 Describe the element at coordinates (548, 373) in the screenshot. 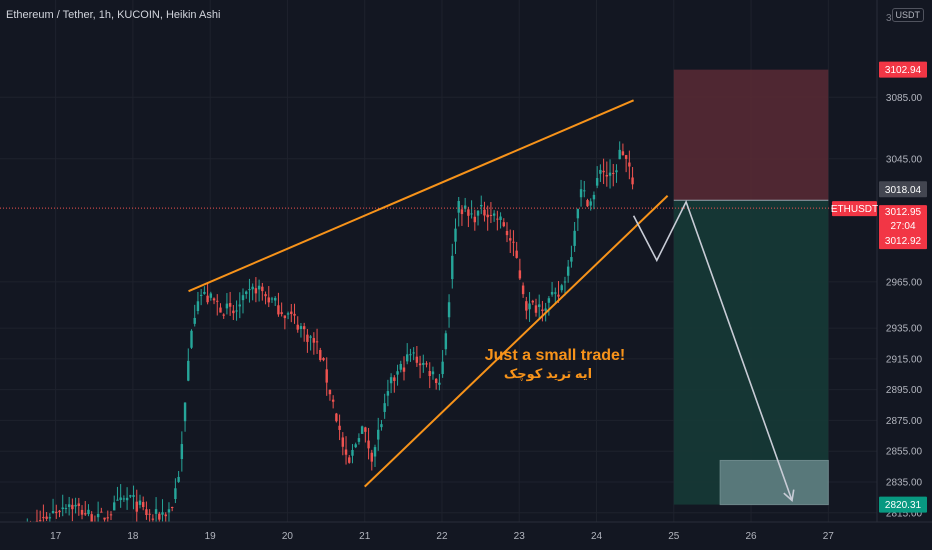

I see `annotation-persian: ایه ترید کوچک` at that location.